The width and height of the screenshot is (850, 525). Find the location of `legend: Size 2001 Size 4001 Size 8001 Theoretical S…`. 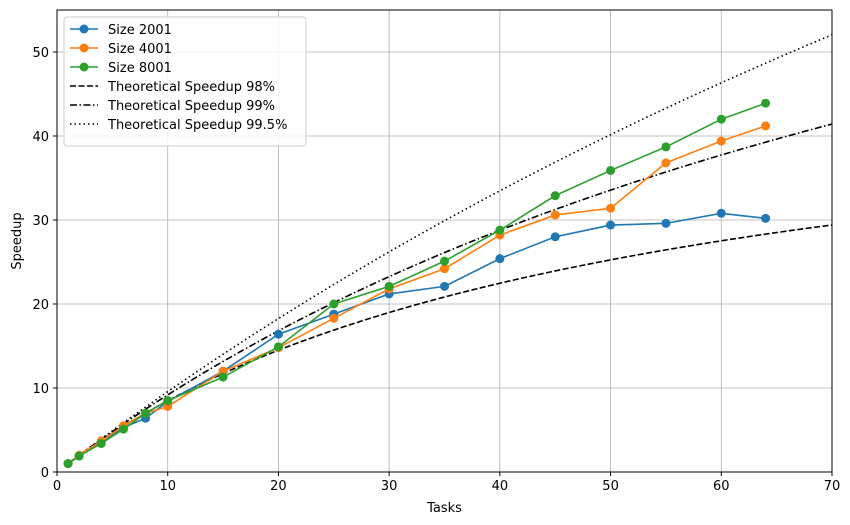

legend: Size 2001 Size 4001 Size 8001 Theoretical S… is located at coordinates (185, 81).